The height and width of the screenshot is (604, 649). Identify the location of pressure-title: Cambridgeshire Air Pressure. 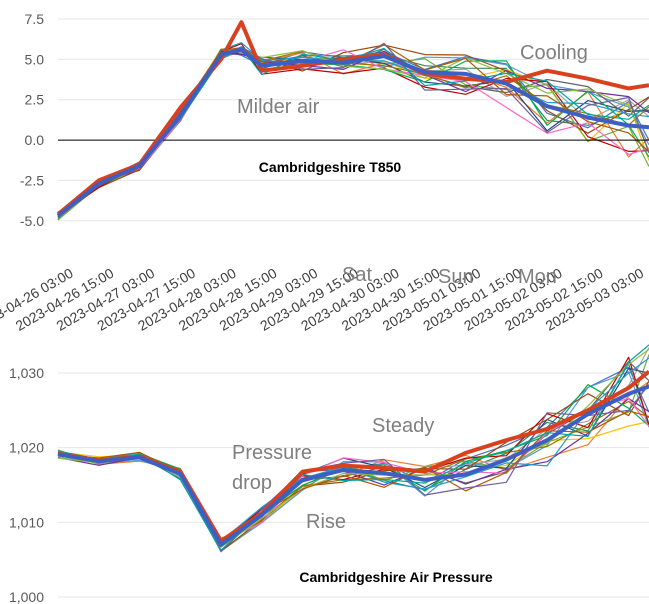
(395, 577).